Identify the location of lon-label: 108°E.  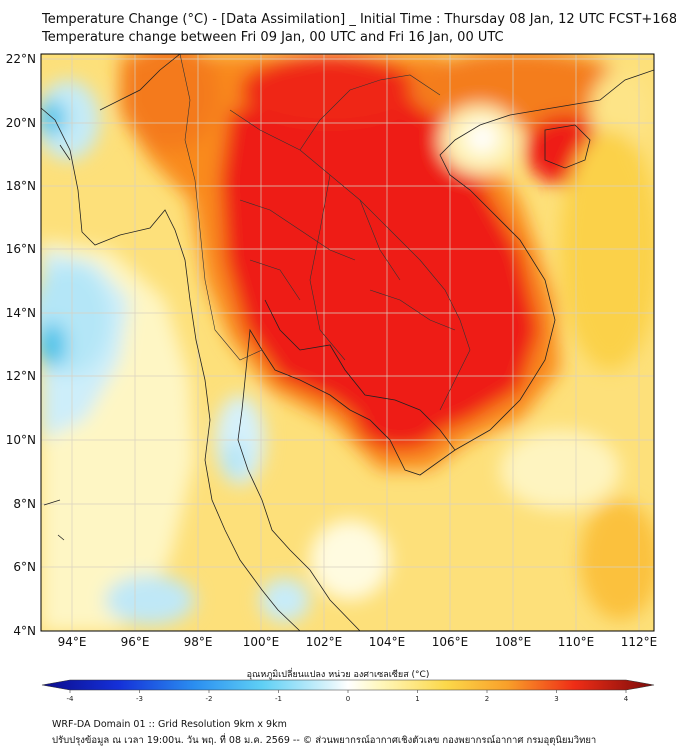
(513, 642).